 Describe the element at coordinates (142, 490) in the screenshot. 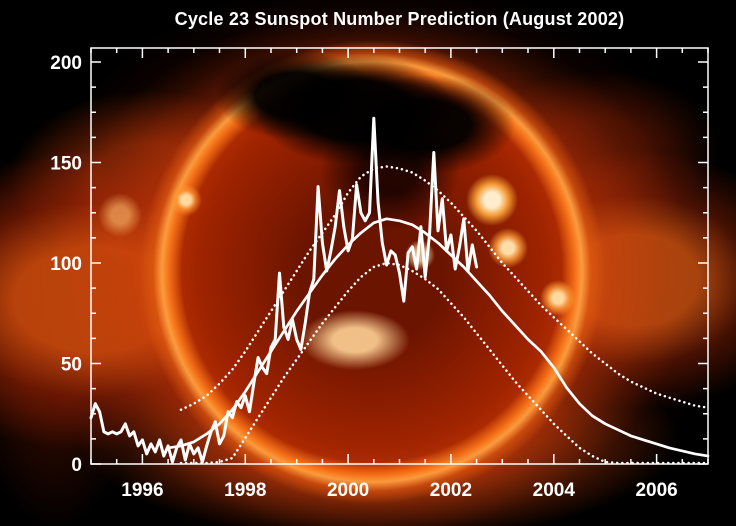

I see `x-tick-label: 1996` at that location.